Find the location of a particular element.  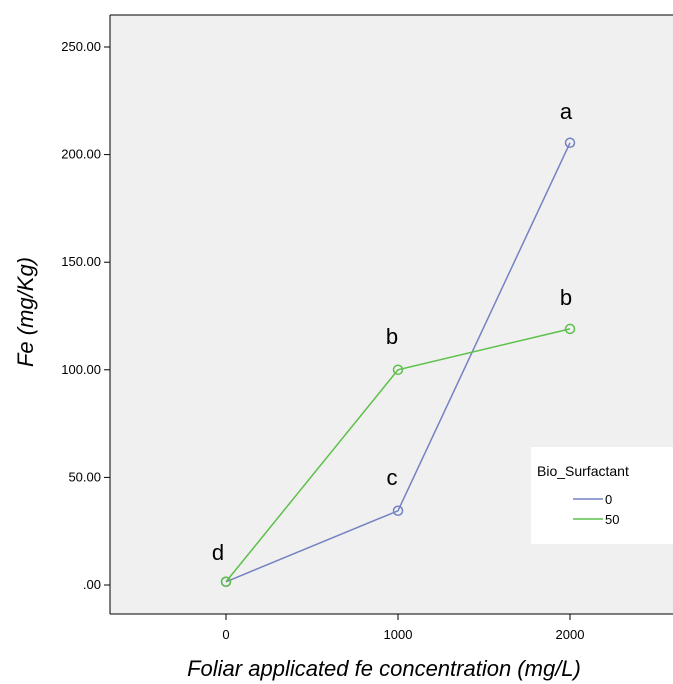

significance-label: a is located at coordinates (566, 111).